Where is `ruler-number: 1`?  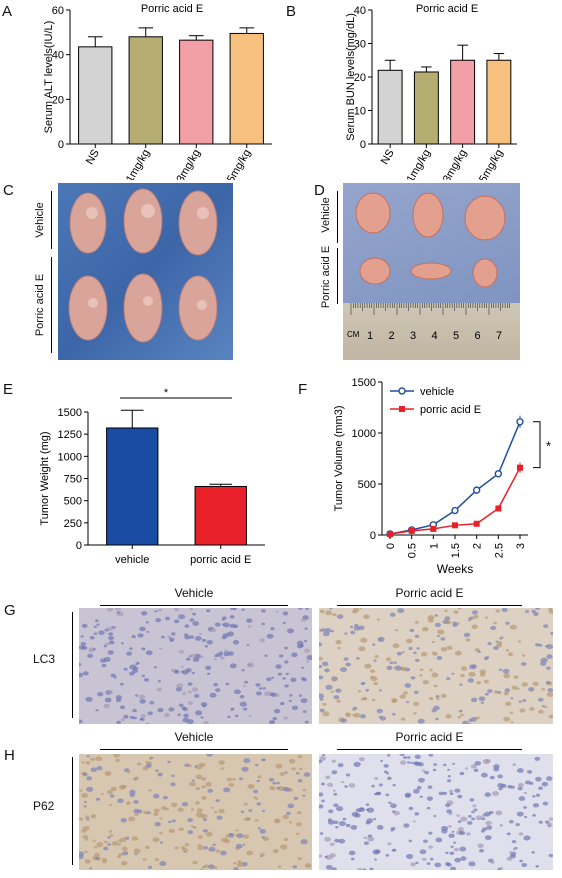
ruler-number: 1 is located at coordinates (370, 336).